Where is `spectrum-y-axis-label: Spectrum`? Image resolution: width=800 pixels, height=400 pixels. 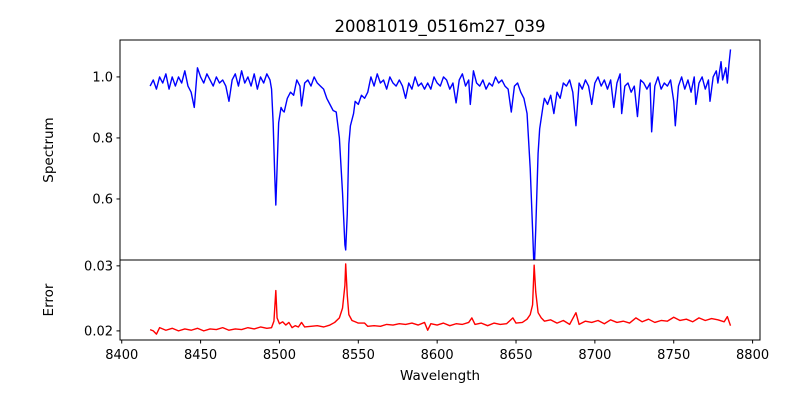 spectrum-y-axis-label: Spectrum is located at coordinates (49, 149).